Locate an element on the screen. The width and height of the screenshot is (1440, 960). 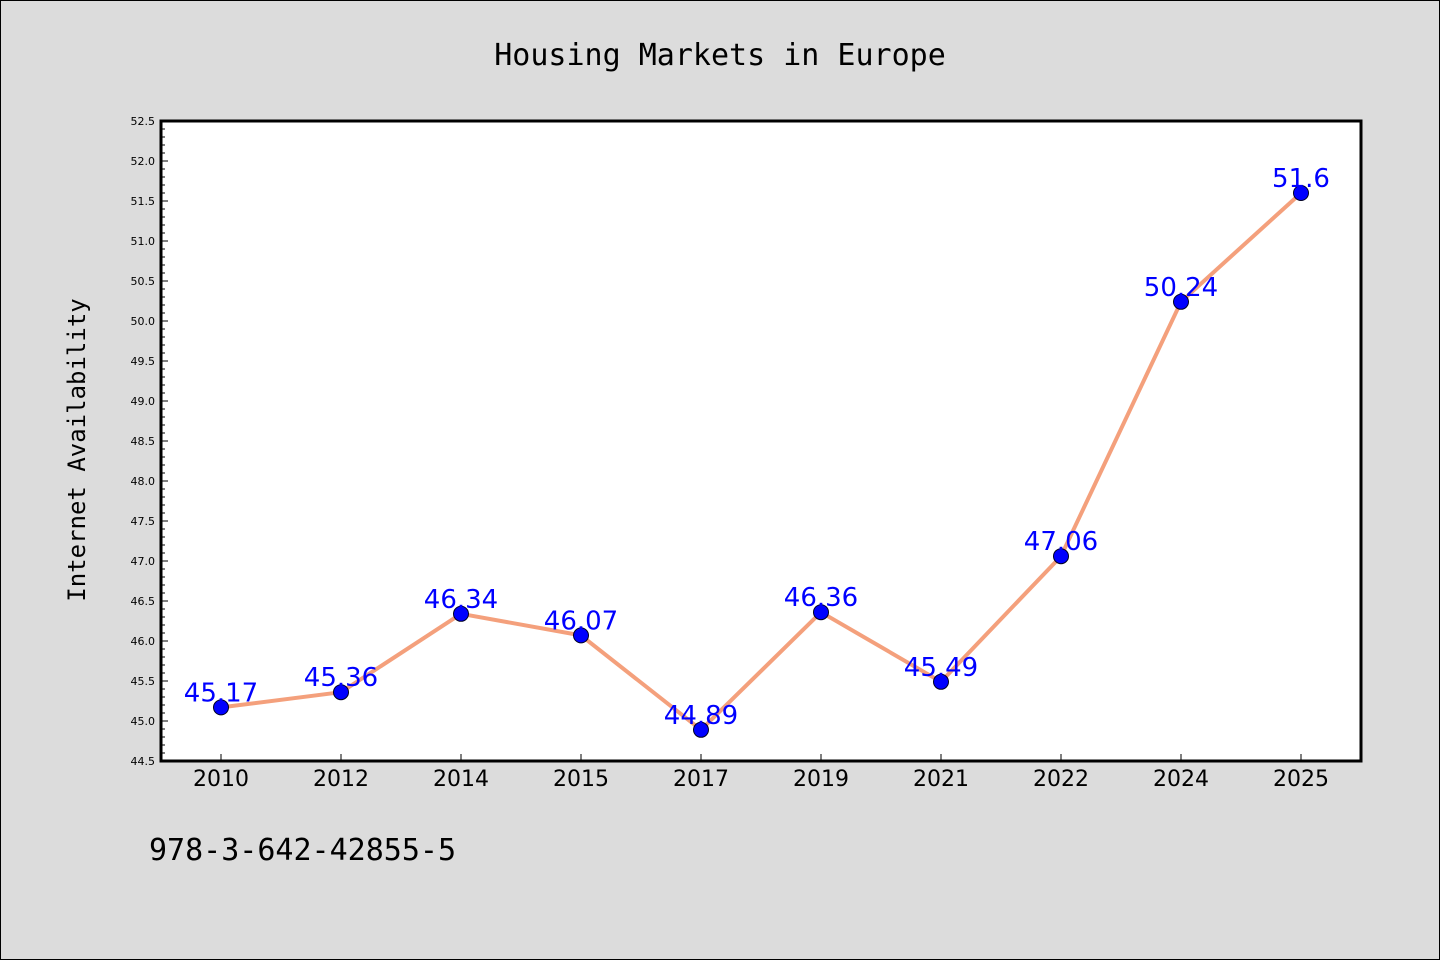
x-tick-label: 2022 is located at coordinates (1061, 779).